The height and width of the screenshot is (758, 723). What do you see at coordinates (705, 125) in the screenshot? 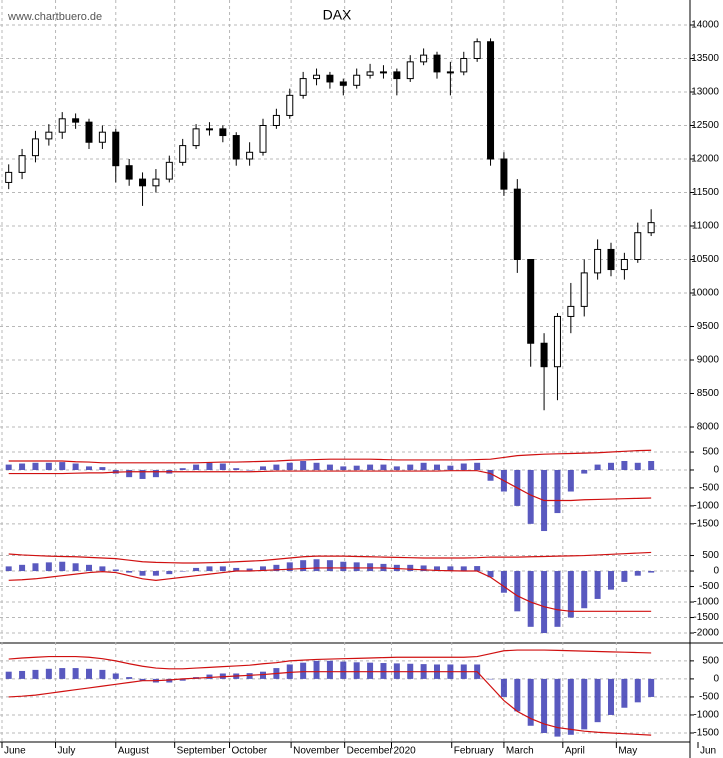
I see `y-tick-label: 12500` at bounding box center [705, 125].